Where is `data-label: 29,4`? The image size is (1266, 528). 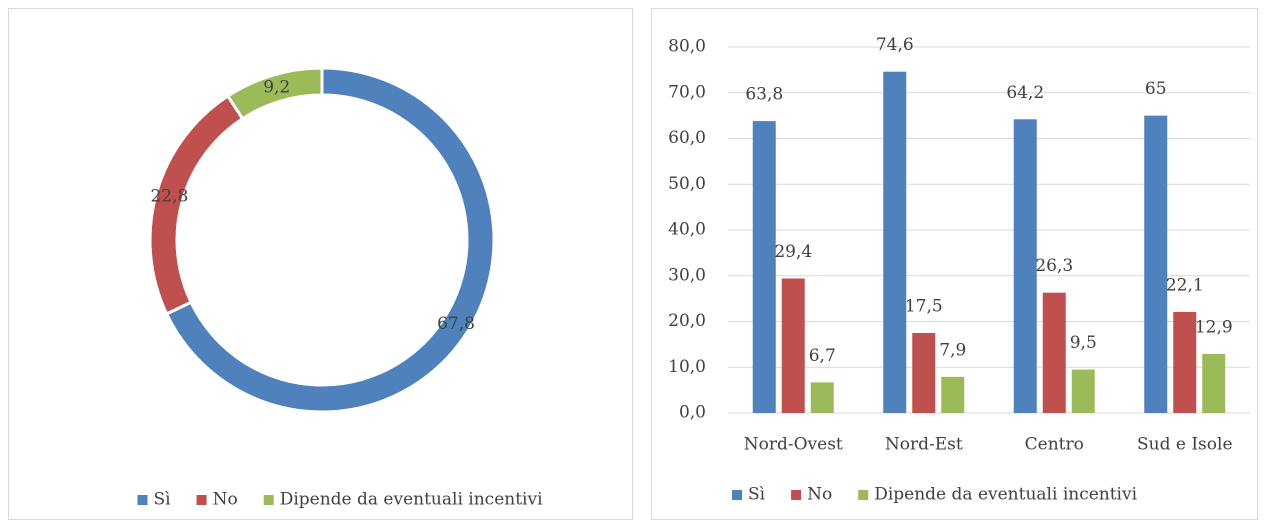 data-label: 29,4 is located at coordinates (793, 252).